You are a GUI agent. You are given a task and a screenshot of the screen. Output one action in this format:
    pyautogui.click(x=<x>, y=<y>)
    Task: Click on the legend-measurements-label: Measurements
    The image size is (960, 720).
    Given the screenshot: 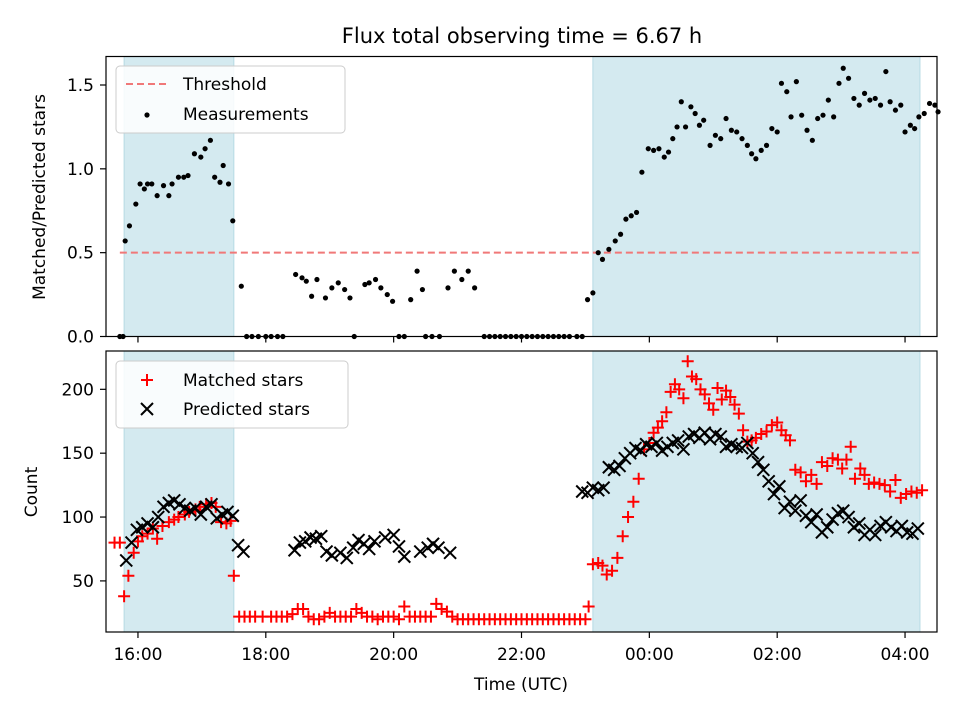 What is the action you would take?
    pyautogui.click(x=246, y=115)
    